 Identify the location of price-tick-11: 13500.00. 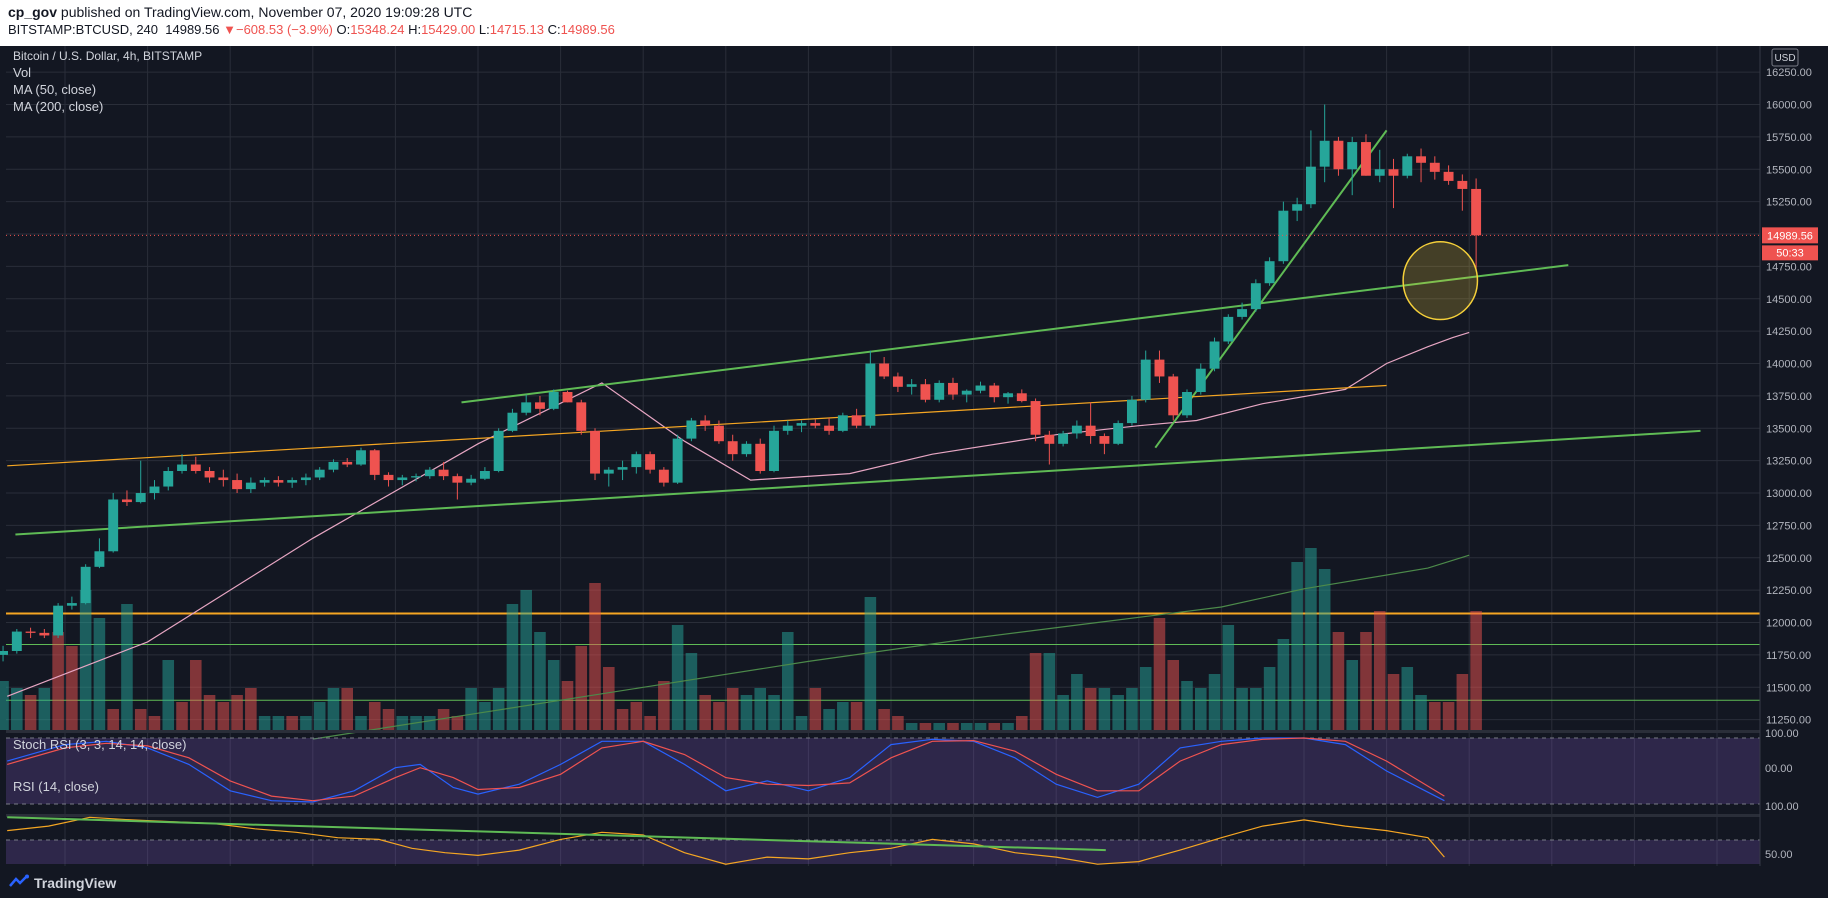
(1789, 429).